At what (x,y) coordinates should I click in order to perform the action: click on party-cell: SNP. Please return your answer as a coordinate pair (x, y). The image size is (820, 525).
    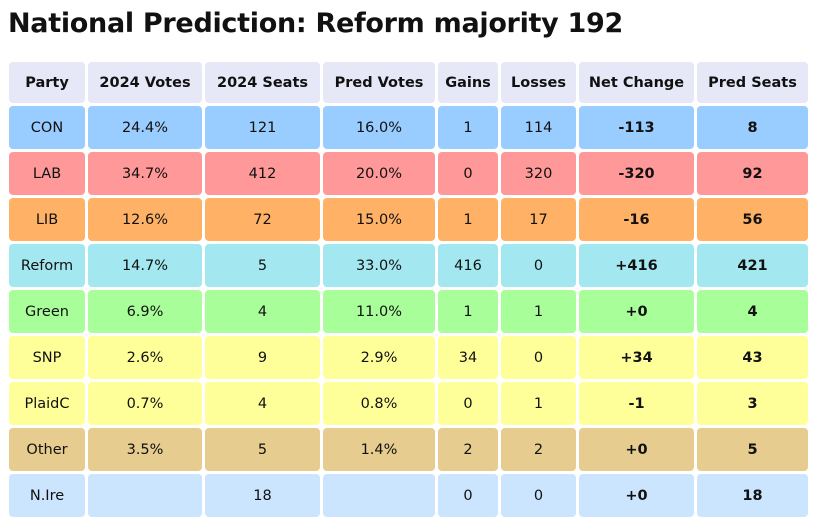
    Looking at the image, I should click on (47, 357).